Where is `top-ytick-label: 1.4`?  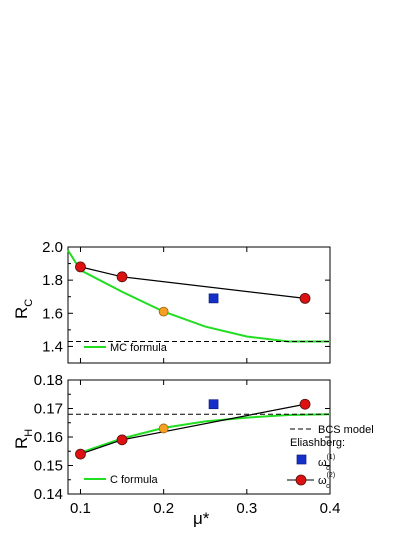
top-ytick-label: 1.4 is located at coordinates (52, 346).